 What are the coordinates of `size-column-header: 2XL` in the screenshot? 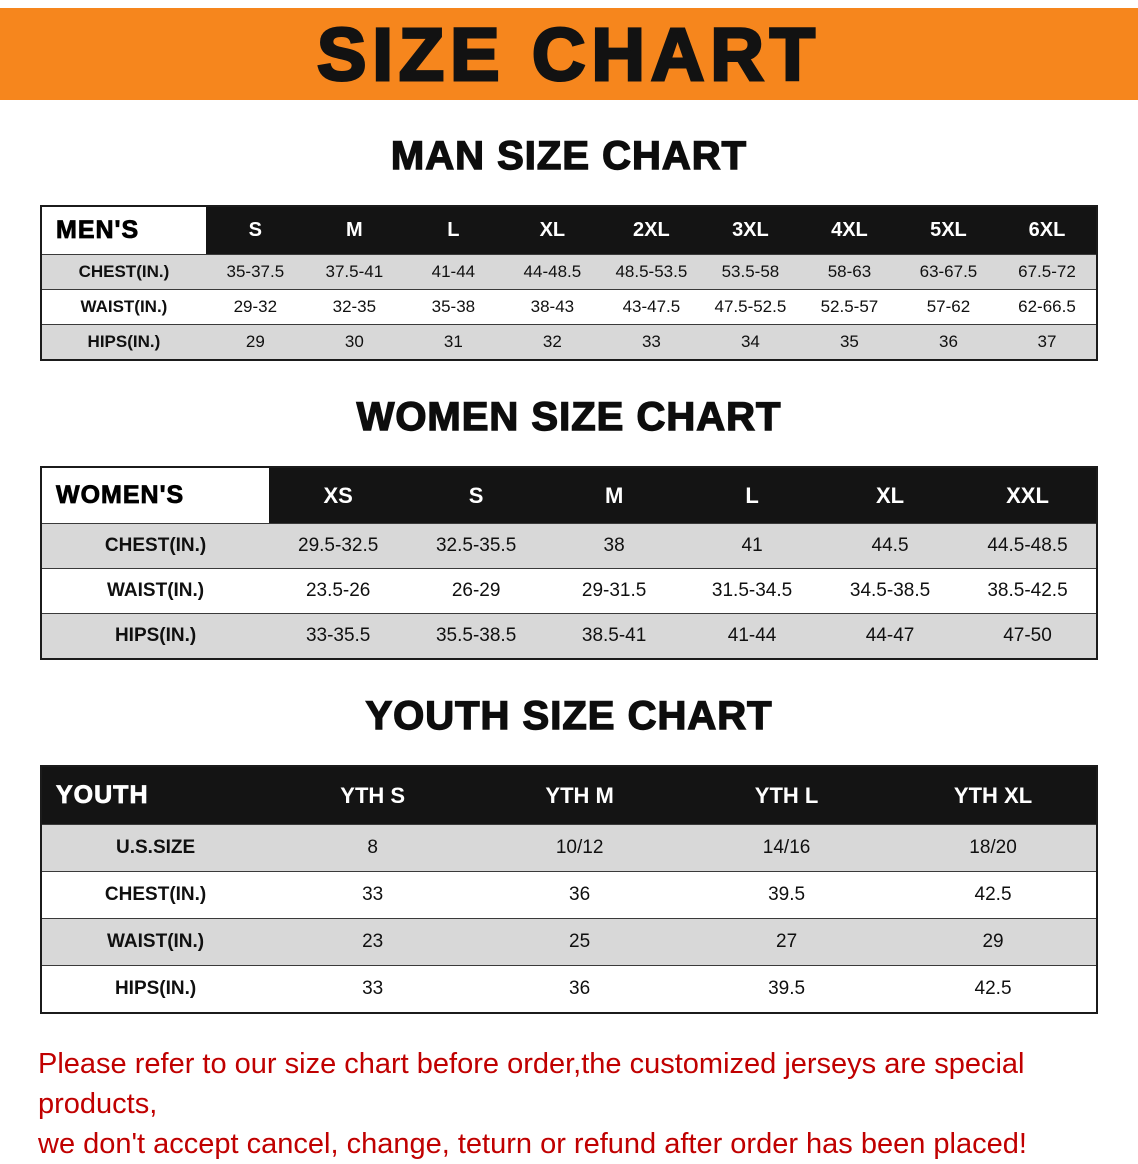 It's located at (651, 230).